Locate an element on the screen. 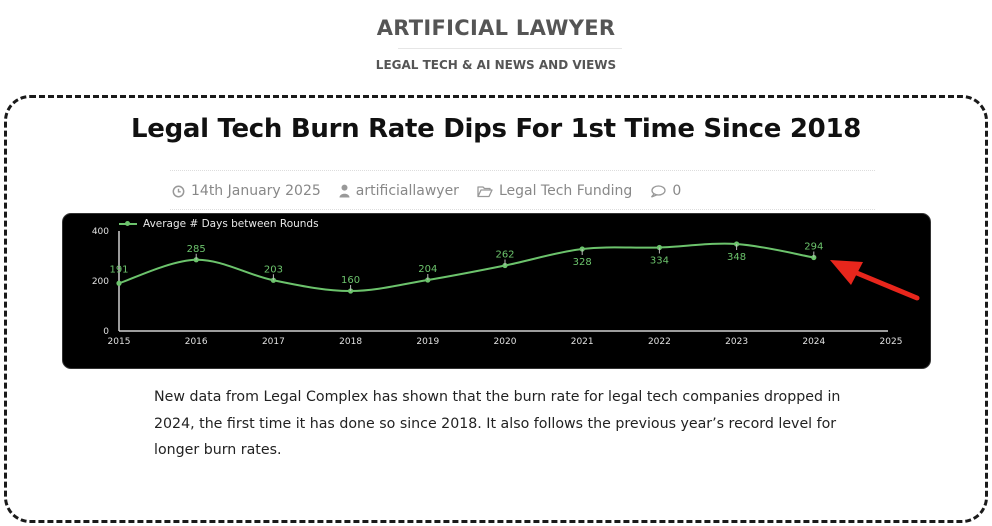  data-label: 160 is located at coordinates (350, 280).